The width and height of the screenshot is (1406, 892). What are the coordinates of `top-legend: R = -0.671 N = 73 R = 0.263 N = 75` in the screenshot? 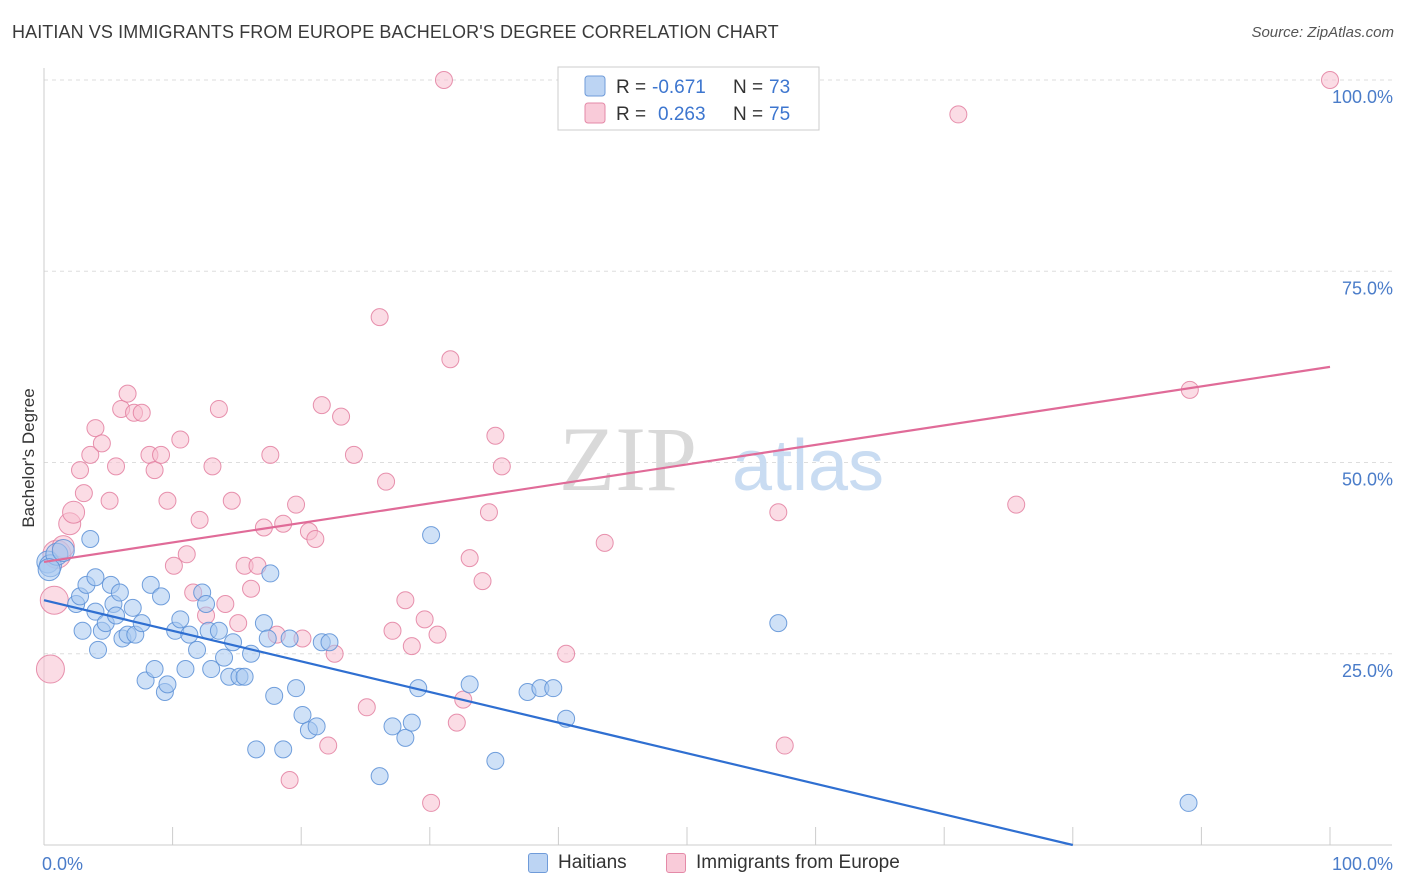 It's located at (688, 98).